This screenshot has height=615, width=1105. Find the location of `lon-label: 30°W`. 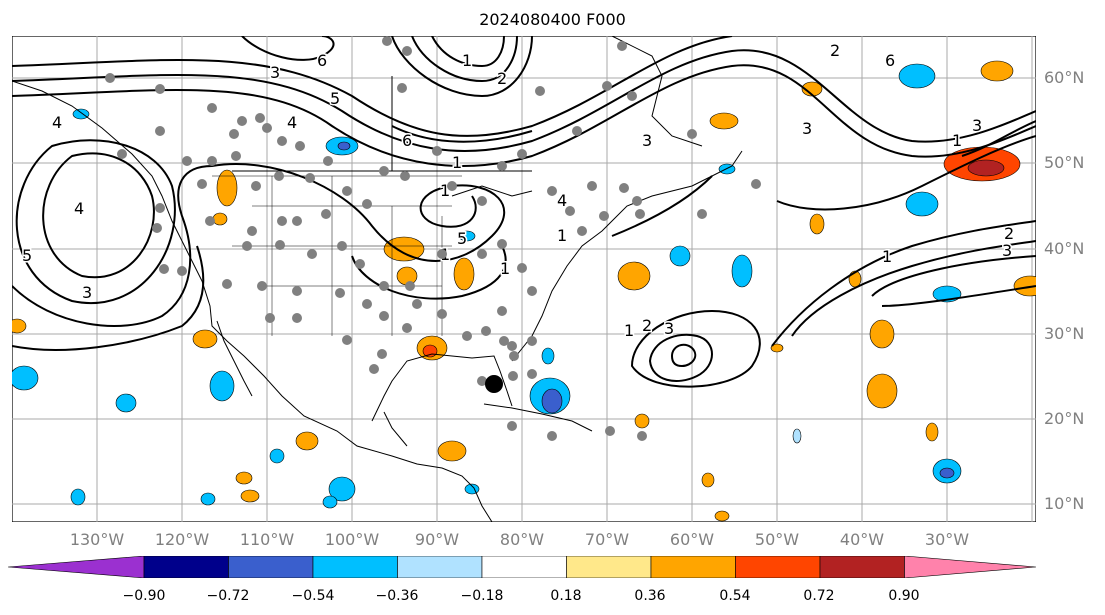

lon-label: 30°W is located at coordinates (947, 539).